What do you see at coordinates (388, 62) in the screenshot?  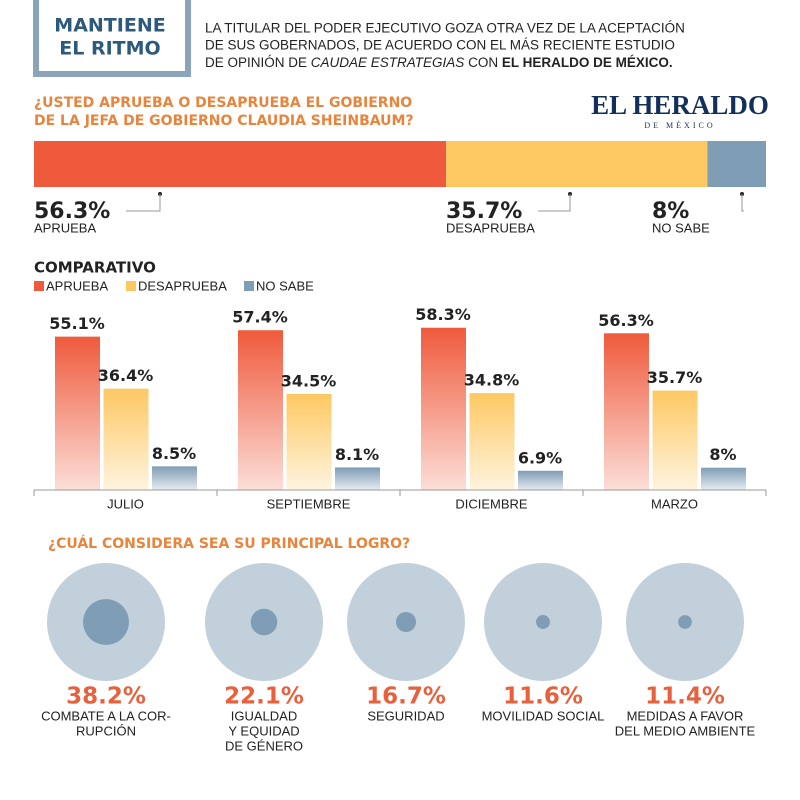 I see `intro-part: CAUDAE ESTRATEGIAS` at bounding box center [388, 62].